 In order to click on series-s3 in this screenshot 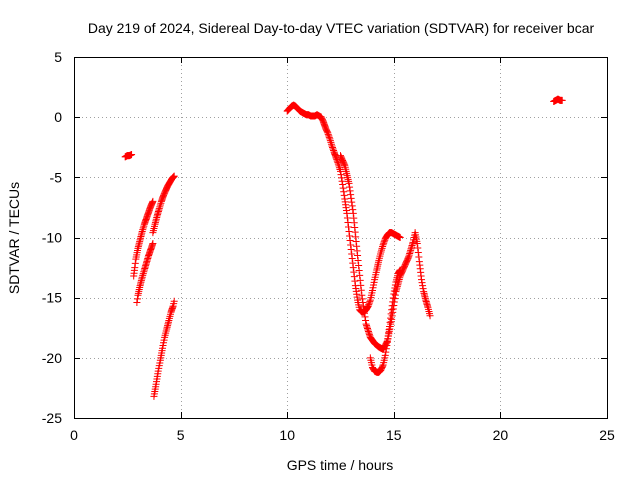, I will do `click(145, 273)`.